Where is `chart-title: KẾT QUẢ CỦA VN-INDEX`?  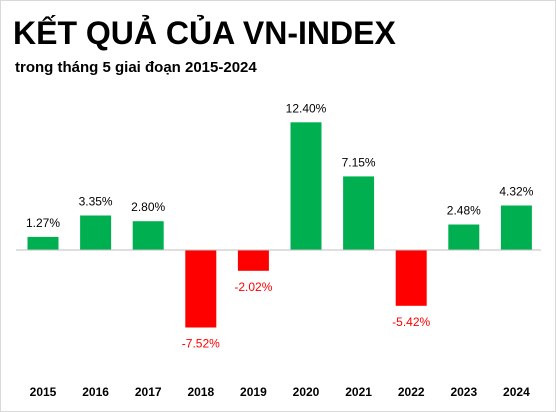
chart-title: KẾT QUẢ CỦA VN-INDEX is located at coordinates (204, 33).